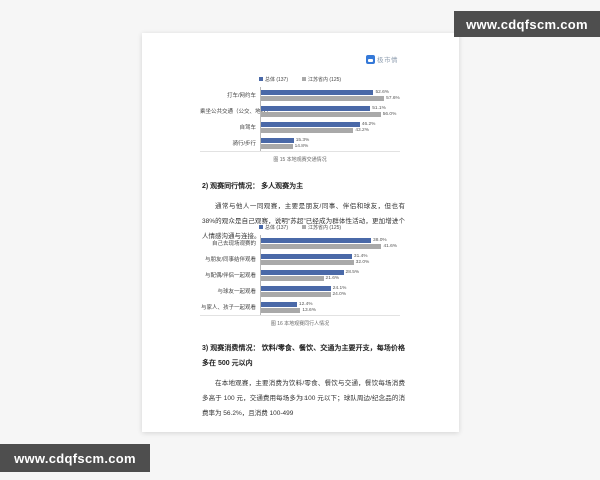 The width and height of the screenshot is (600, 480). I want to click on watermark-top: www.cdqfscm.com, so click(527, 24).